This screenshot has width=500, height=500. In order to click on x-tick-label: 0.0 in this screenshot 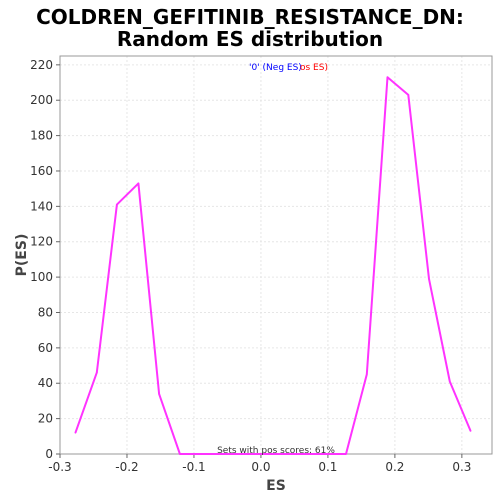, I will do `click(260, 467)`.